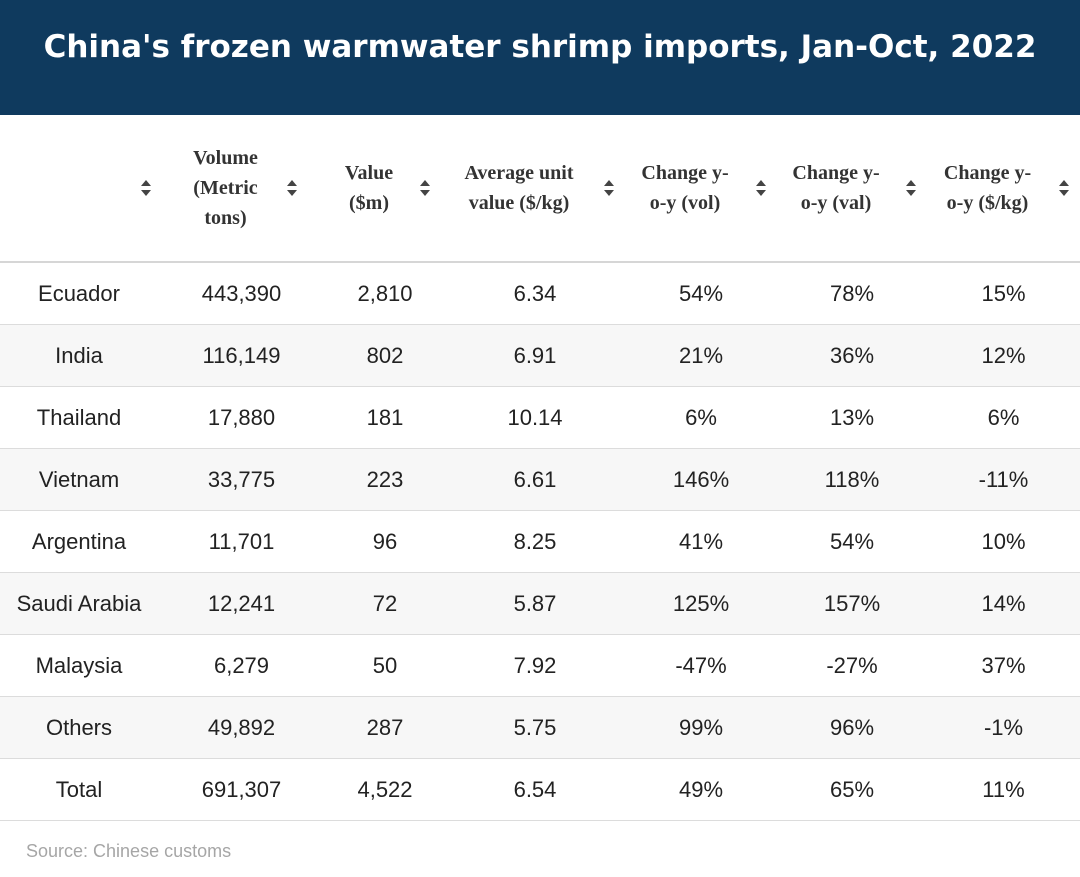  I want to click on header-line: Value, so click(369, 173).